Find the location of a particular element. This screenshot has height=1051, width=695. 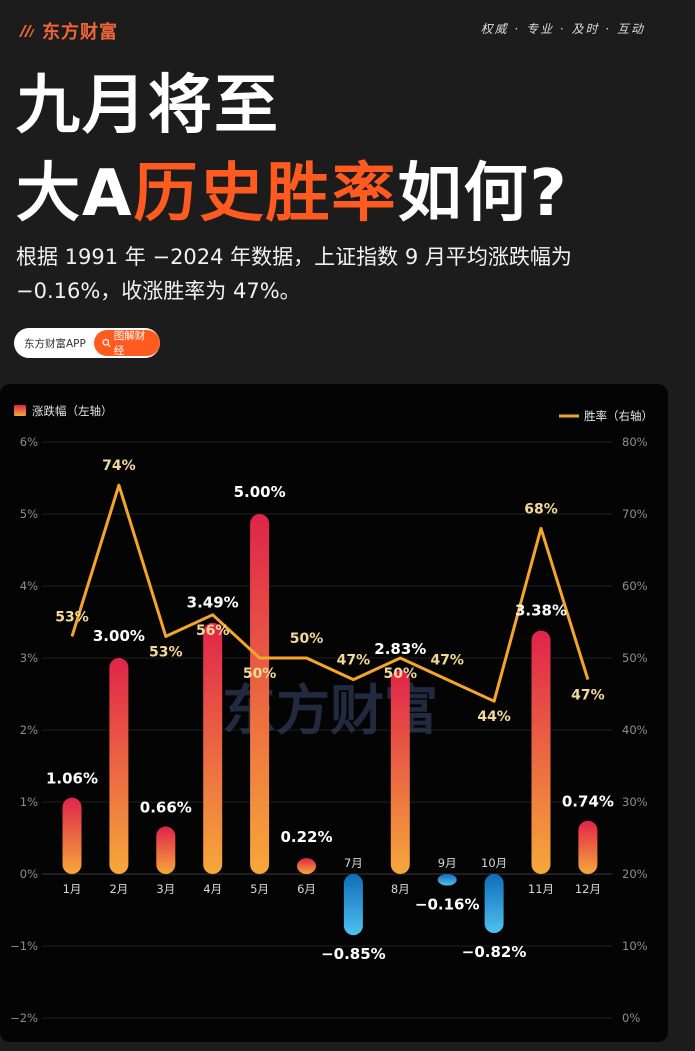

category-button: 图解财经 is located at coordinates (126, 343).